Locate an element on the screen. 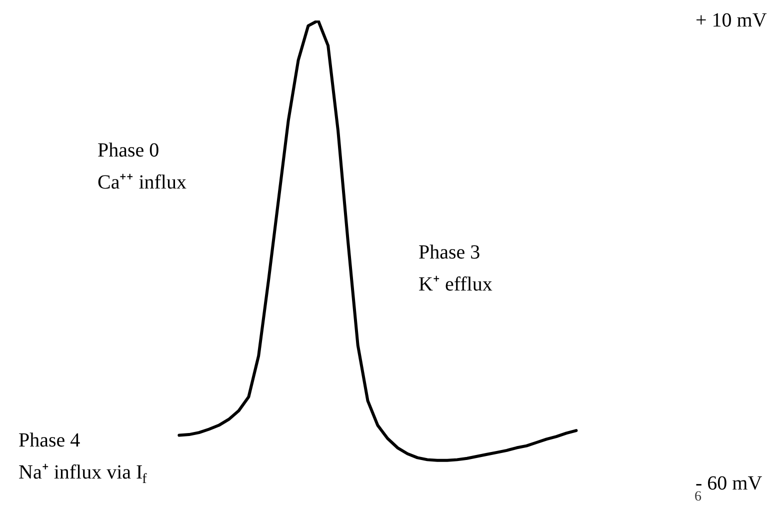  y-tick-label: + 10 mV is located at coordinates (732, 21).